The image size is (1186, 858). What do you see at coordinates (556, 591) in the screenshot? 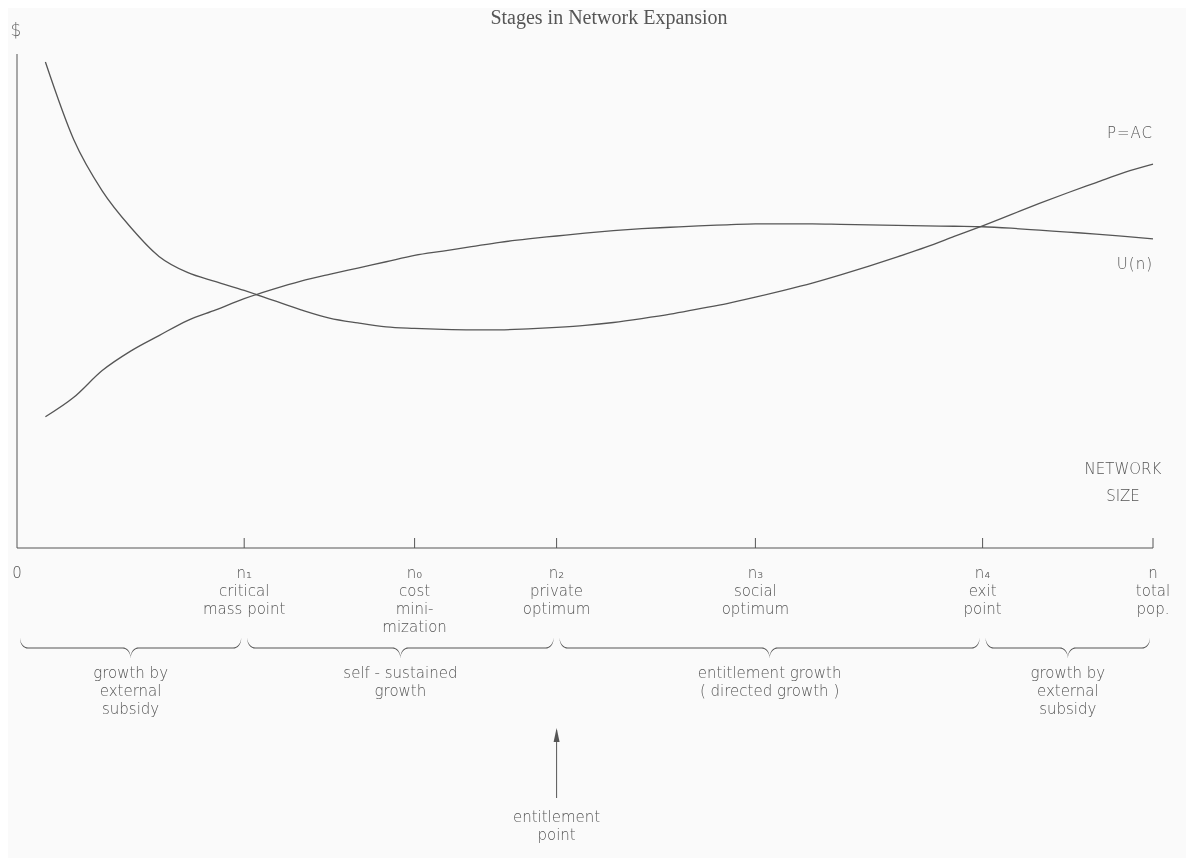
I see `x-tick-label: n₂ private optimum` at bounding box center [556, 591].